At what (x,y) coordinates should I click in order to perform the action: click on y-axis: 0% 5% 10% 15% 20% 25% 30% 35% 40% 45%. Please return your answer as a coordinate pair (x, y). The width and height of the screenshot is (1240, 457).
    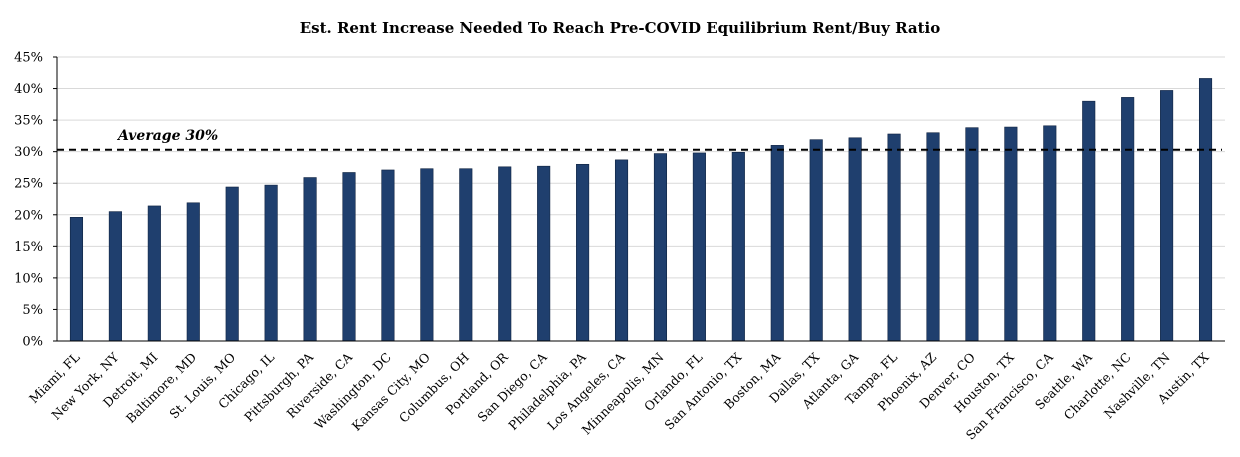
    Looking at the image, I should click on (36, 200).